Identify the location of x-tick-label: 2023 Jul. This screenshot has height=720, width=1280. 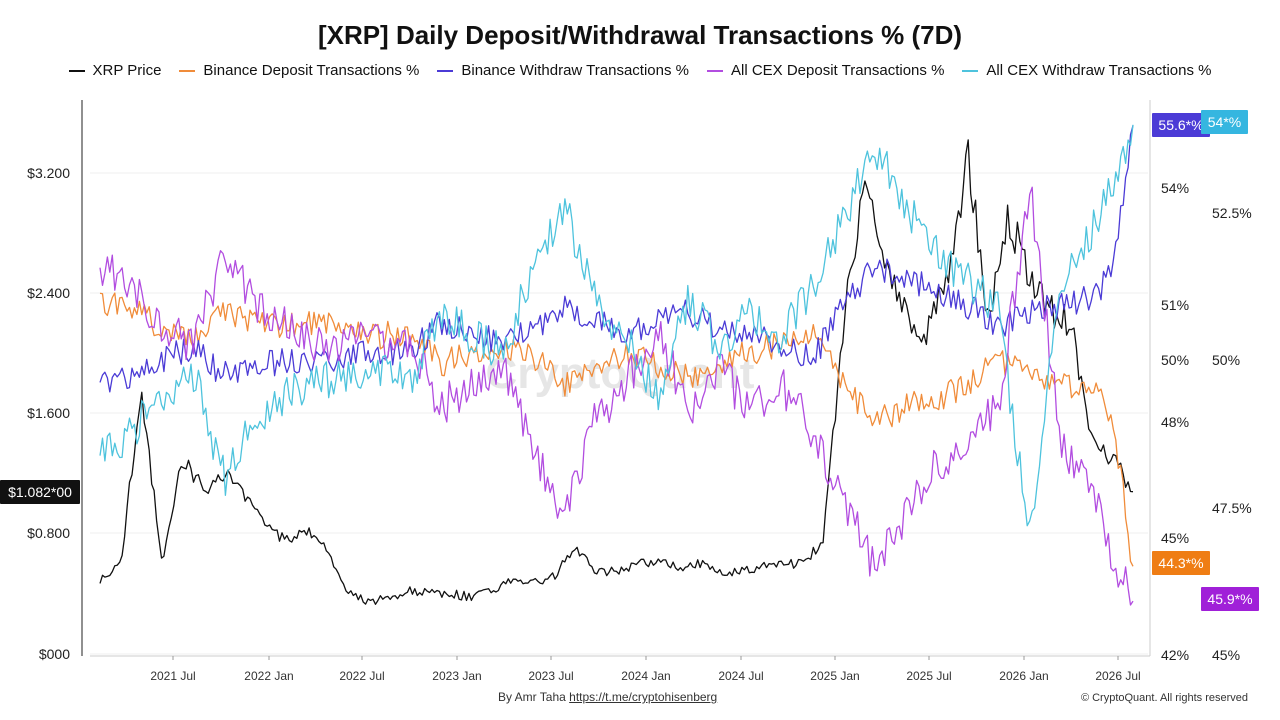
(550, 676).